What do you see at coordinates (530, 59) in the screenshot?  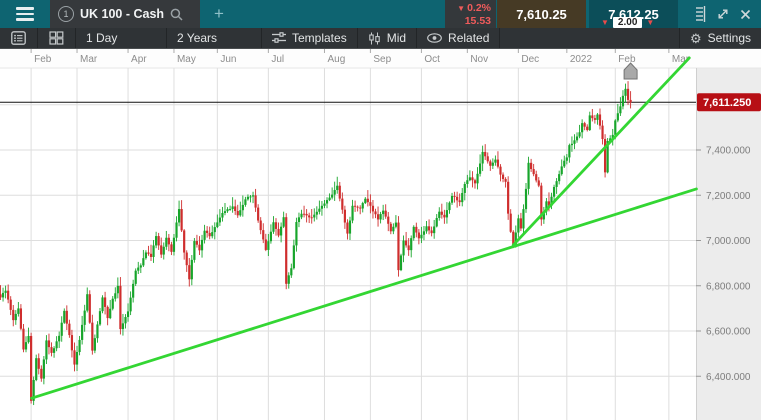 I see `svg-text: Dec` at bounding box center [530, 59].